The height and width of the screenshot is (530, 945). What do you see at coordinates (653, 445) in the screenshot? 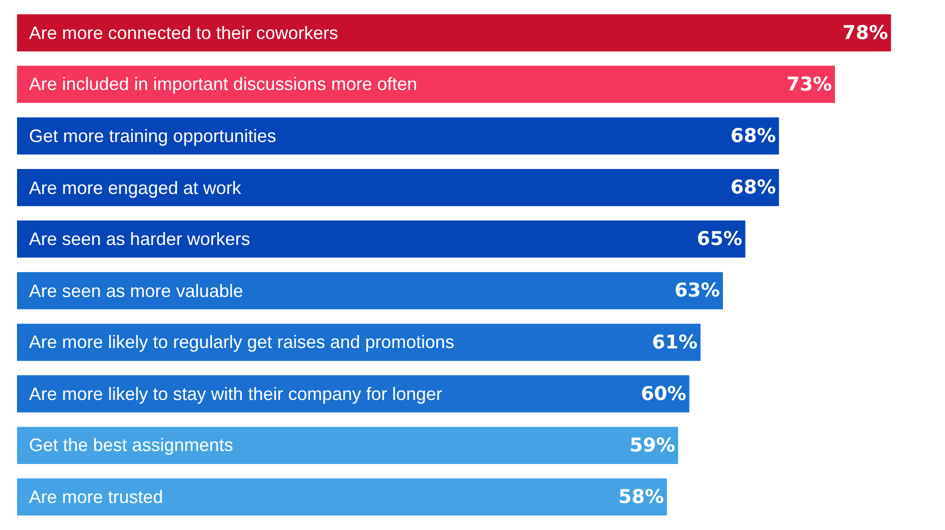
I see `data-label: 59%` at bounding box center [653, 445].